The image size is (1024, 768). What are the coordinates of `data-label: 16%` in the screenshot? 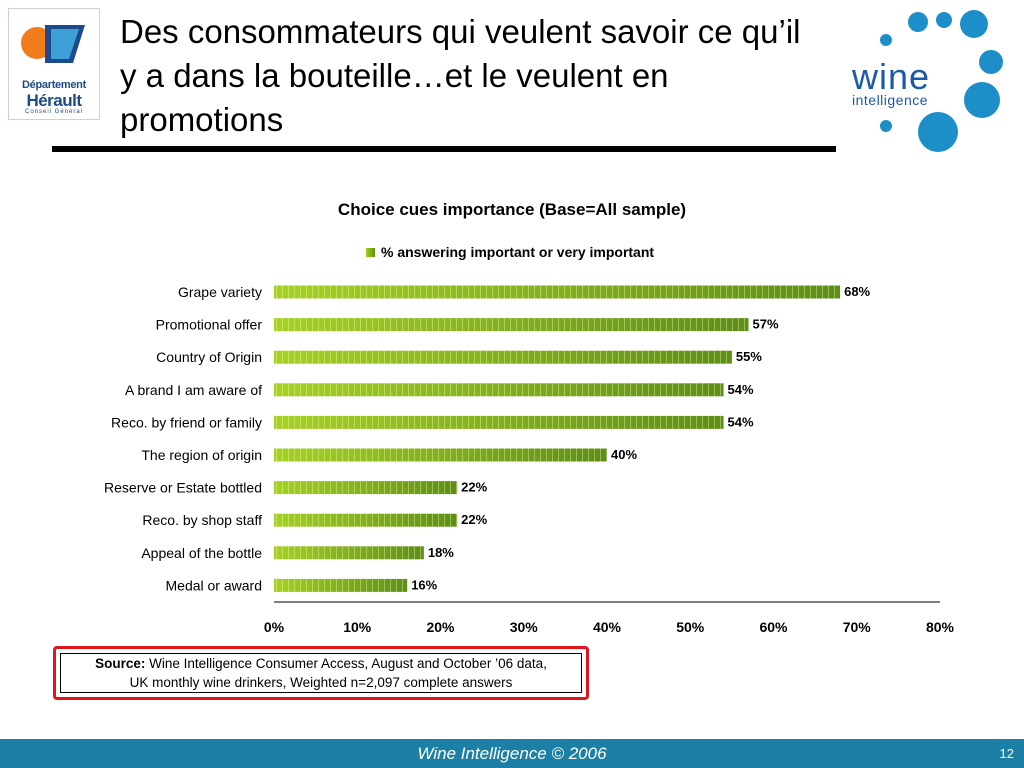 It's located at (424, 584).